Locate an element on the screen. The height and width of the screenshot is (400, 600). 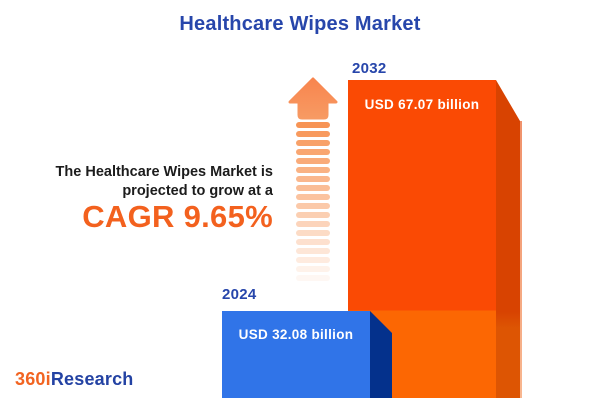
annotation-line-2: projected to grow at a is located at coordinates (197, 191).